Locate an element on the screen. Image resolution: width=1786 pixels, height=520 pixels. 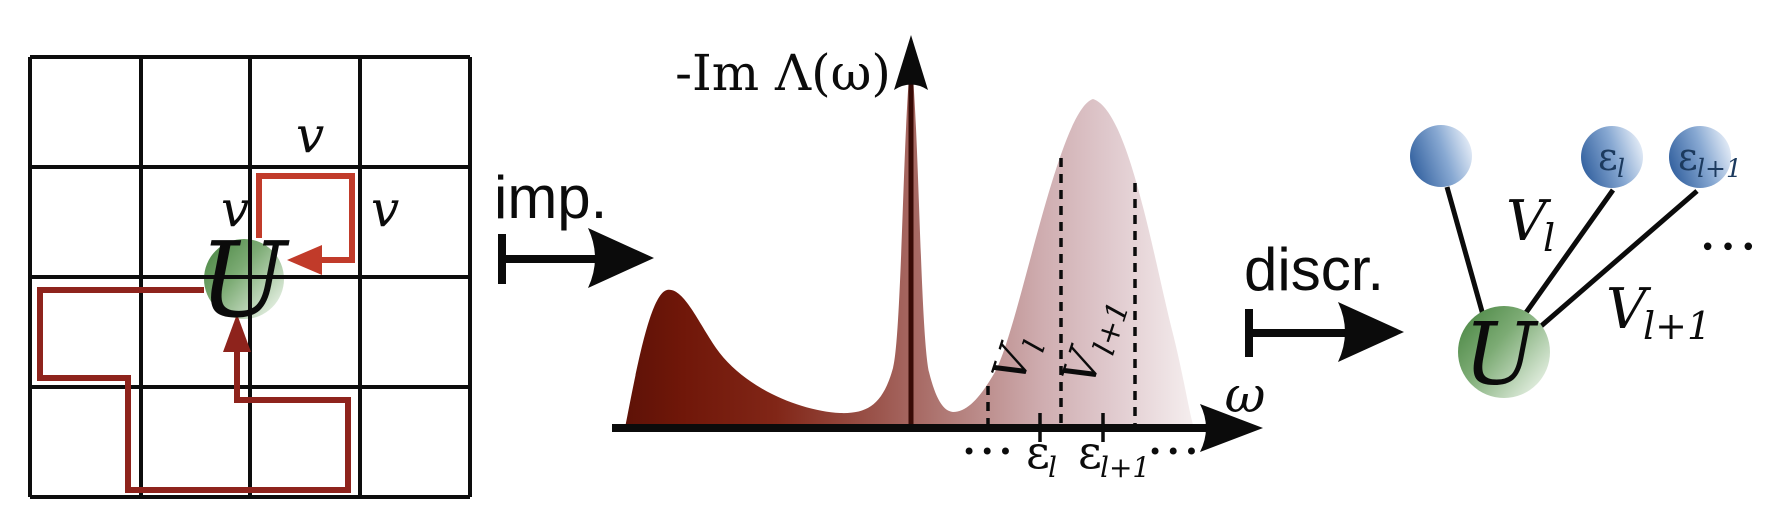
coupling-label-vl1: V l+1 is located at coordinates (1658, 312).